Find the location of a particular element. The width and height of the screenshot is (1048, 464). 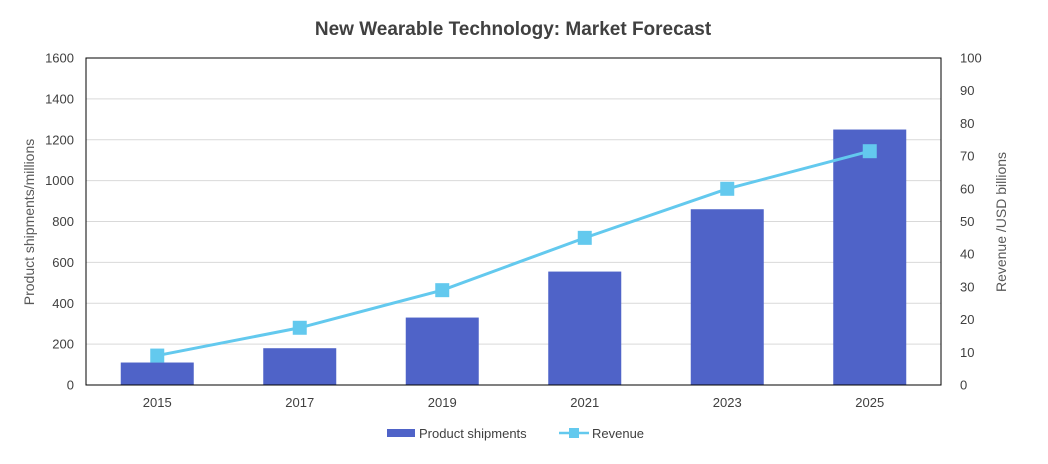

x-tick-label: 2023 is located at coordinates (727, 402).